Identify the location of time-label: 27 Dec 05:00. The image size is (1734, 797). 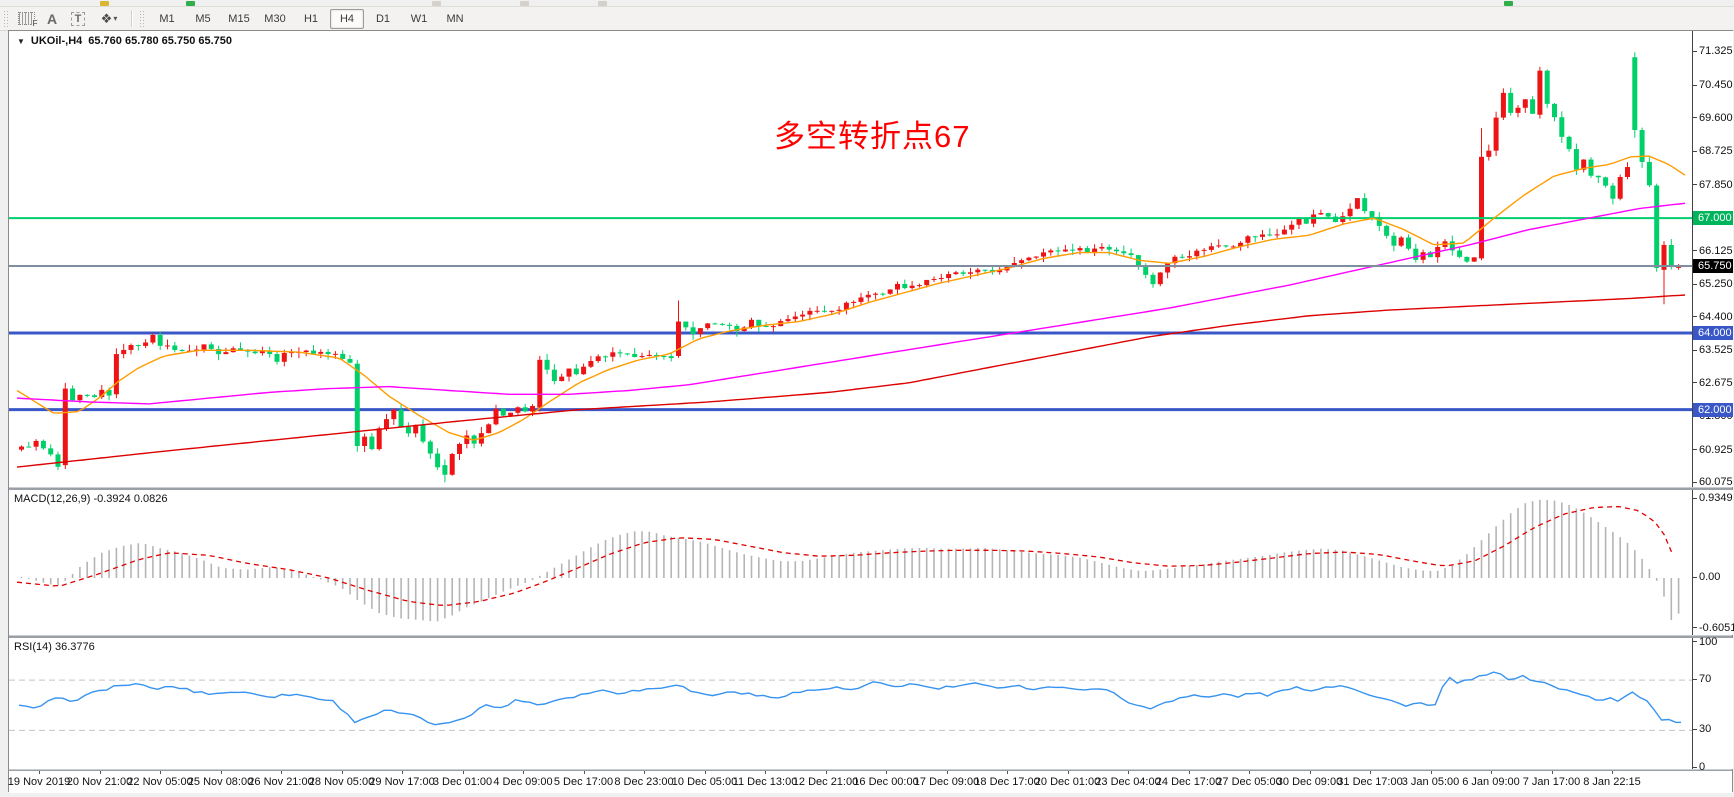
(1249, 782).